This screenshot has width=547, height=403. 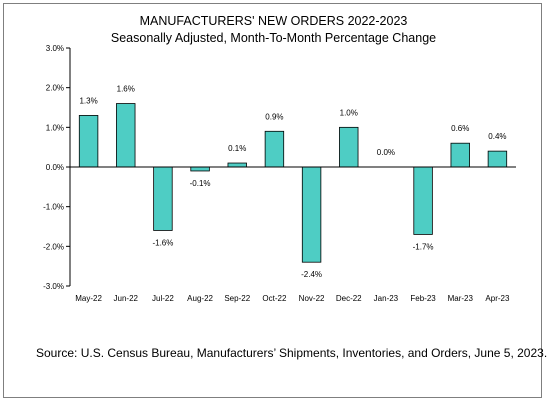 What do you see at coordinates (53, 207) in the screenshot?
I see `y-tick-label: -1.0%` at bounding box center [53, 207].